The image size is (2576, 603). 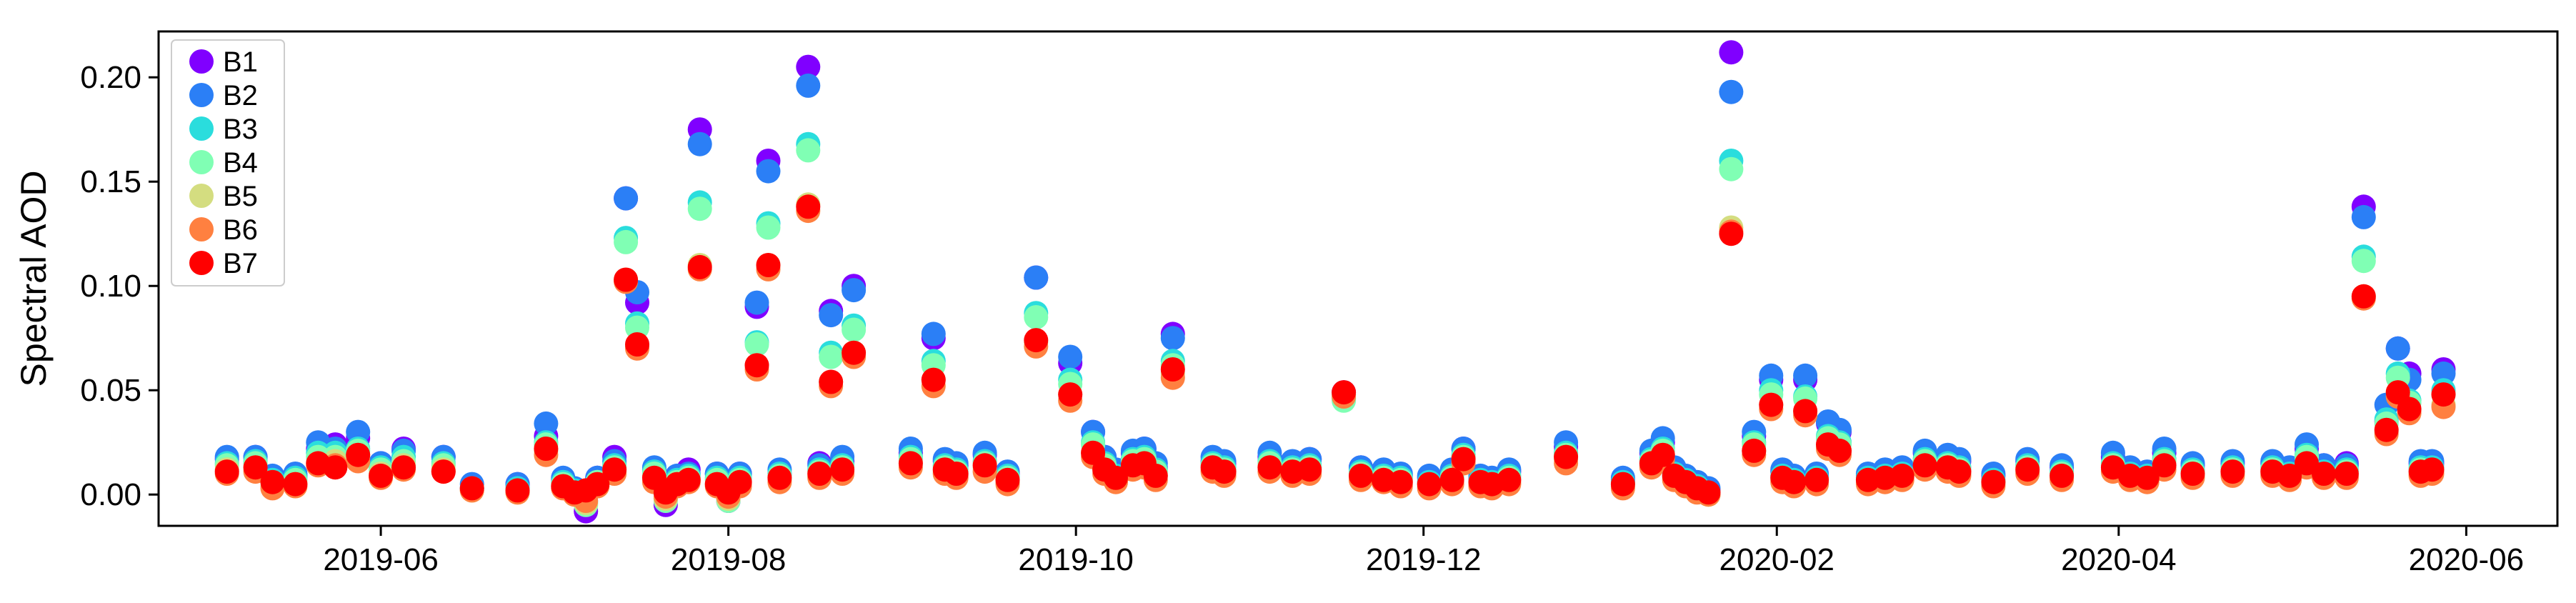 What do you see at coordinates (202, 95) in the screenshot?
I see `legend-marker-b2` at bounding box center [202, 95].